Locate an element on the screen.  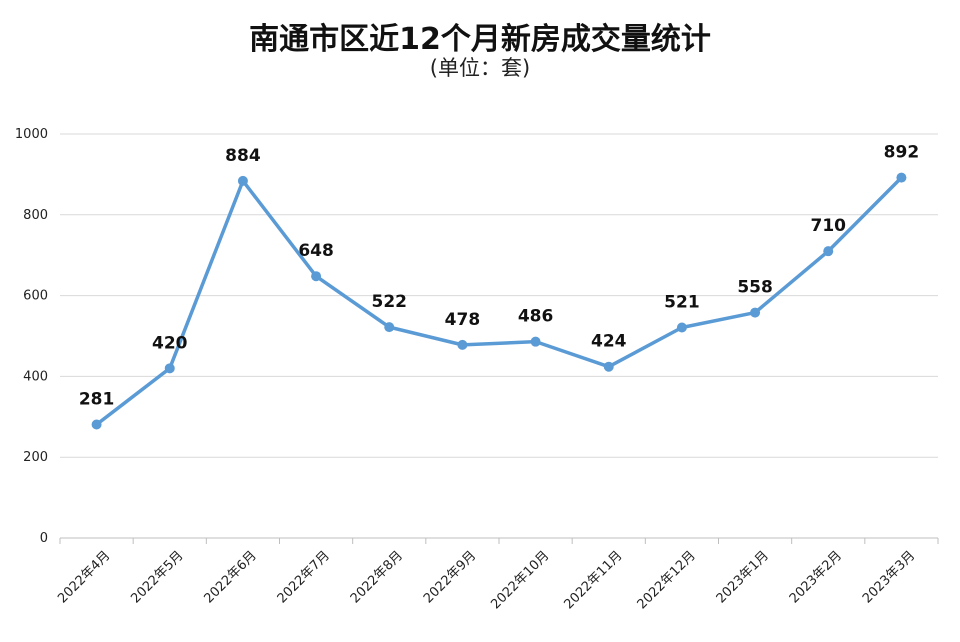
data-label: 478 is located at coordinates (463, 320).